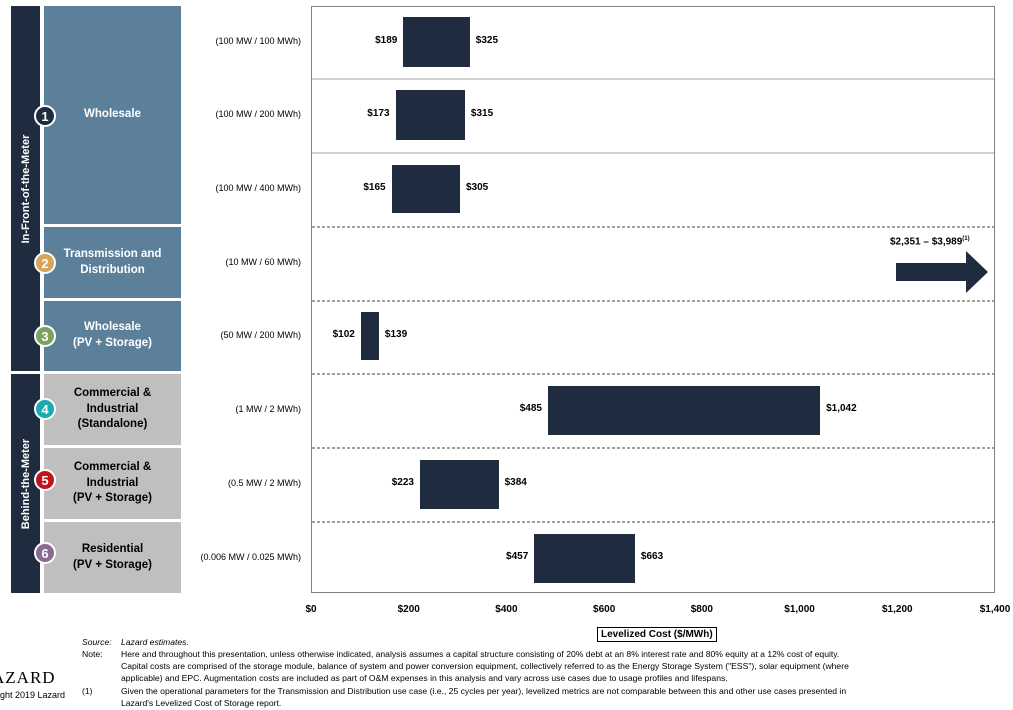 Image resolution: width=1013 pixels, height=710 pixels. What do you see at coordinates (258, 188) in the screenshot?
I see `row-spec-label: (100 MW / 400 MWh)` at bounding box center [258, 188].